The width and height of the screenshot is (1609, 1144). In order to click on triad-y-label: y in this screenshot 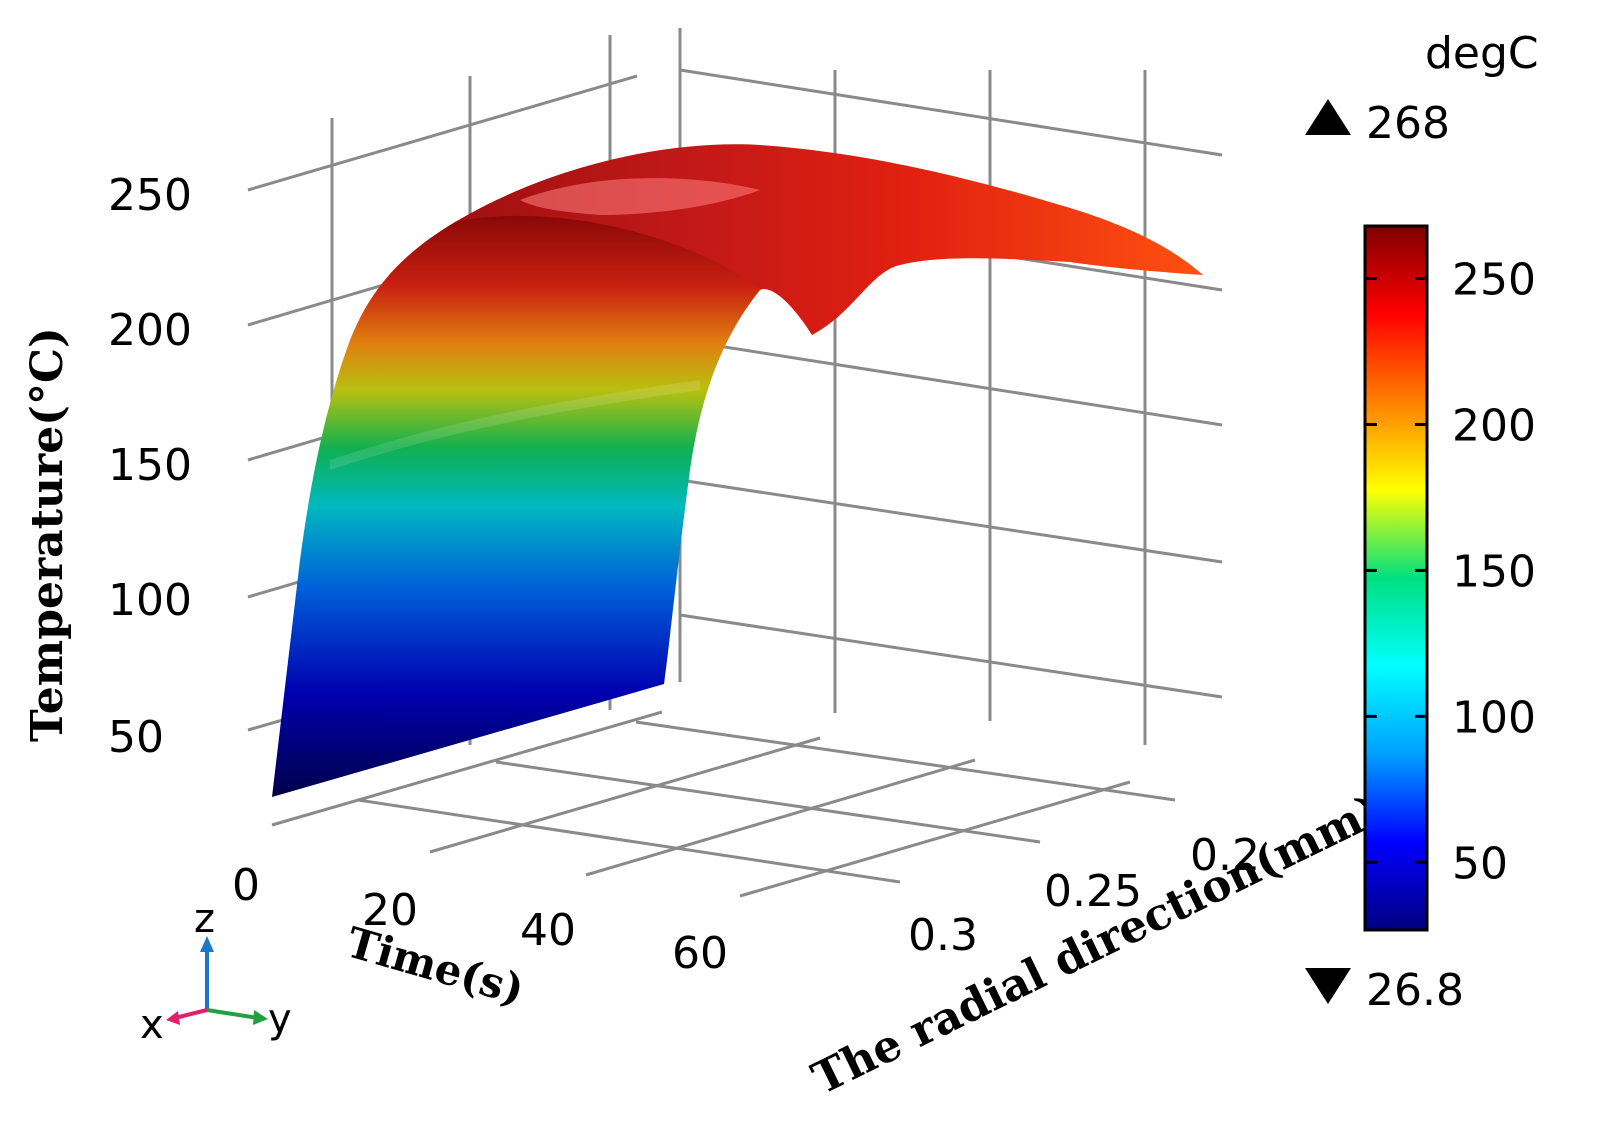, I will do `click(280, 1019)`.